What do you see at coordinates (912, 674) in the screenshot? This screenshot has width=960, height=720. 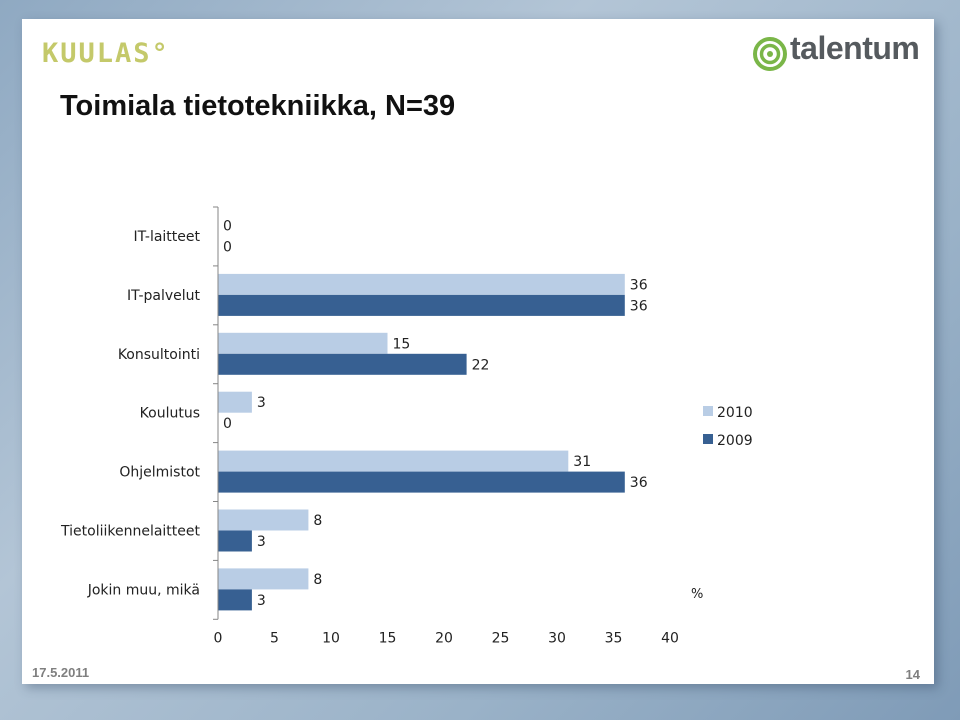 I see `page-number: 14` at bounding box center [912, 674].